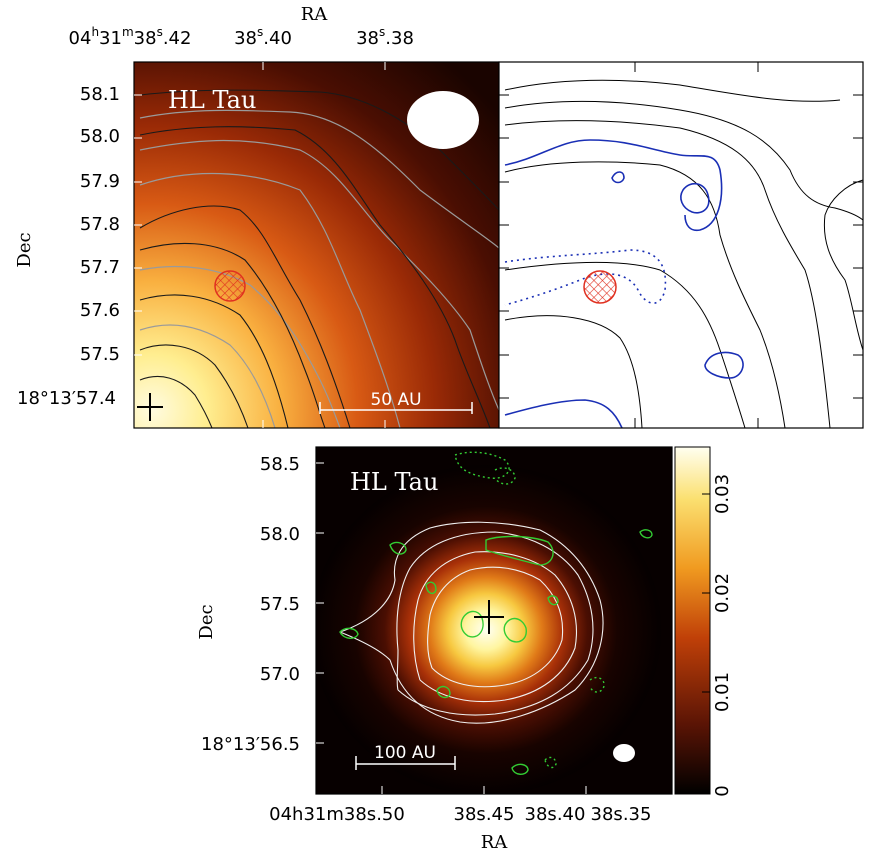 Image resolution: width=869 pixels, height=855 pixels. What do you see at coordinates (280, 604) in the screenshot?
I see `bottom-dec-tick-label: 57.5` at bounding box center [280, 604].